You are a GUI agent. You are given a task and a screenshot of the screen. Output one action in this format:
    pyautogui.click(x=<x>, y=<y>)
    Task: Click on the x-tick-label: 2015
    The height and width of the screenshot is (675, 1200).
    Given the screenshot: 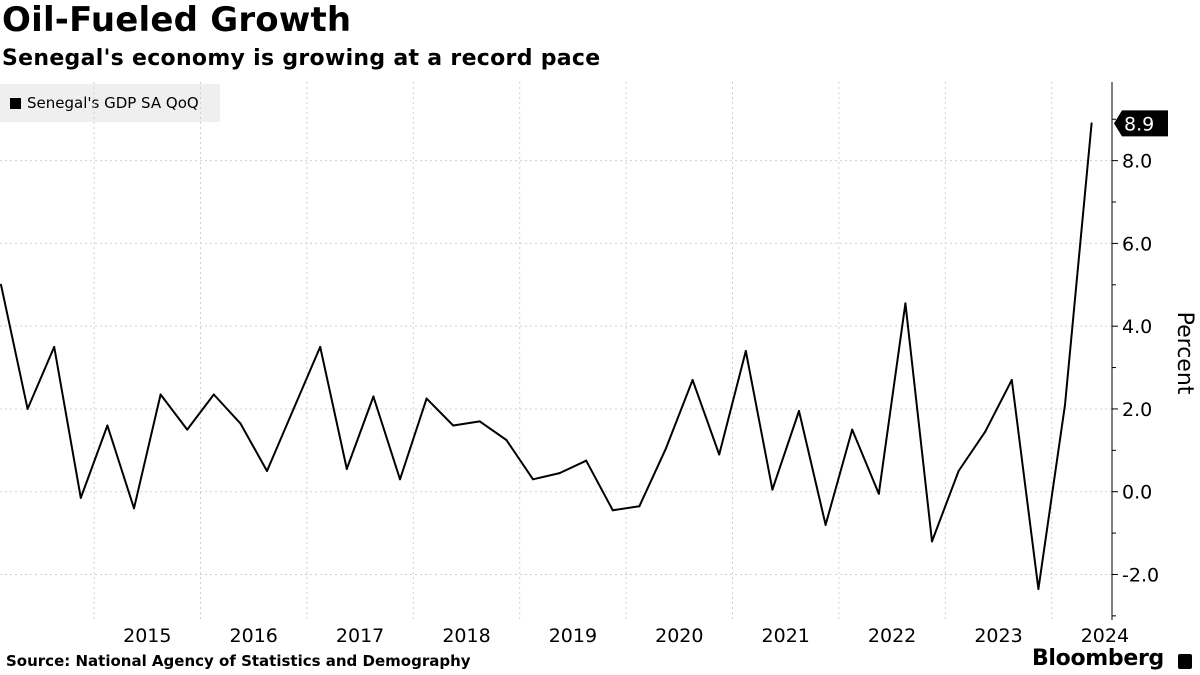 What is the action you would take?
    pyautogui.click(x=147, y=636)
    